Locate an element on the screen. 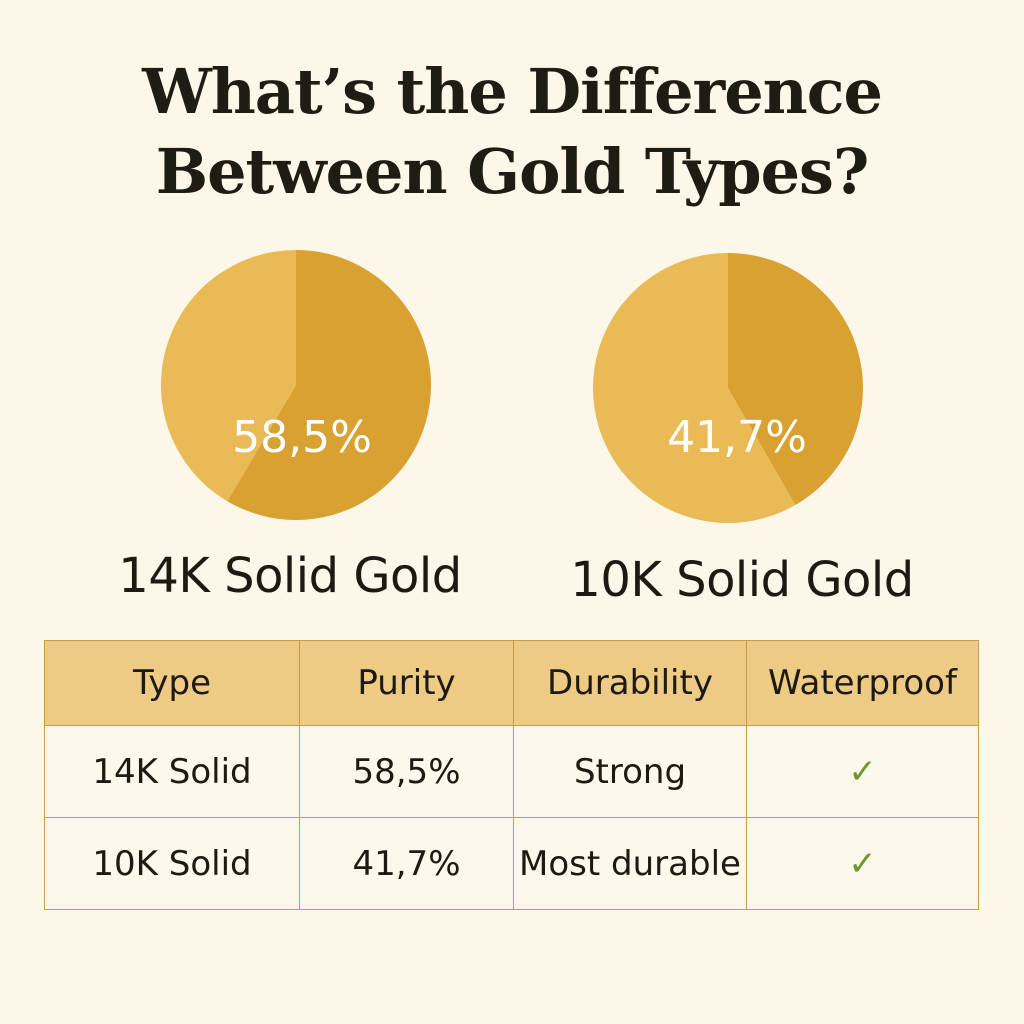 This screenshot has width=1024, height=1024. title-line-1: What’s the Difference is located at coordinates (512, 91).